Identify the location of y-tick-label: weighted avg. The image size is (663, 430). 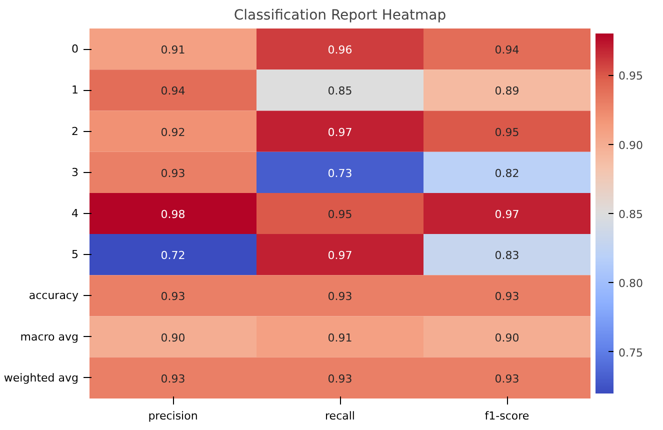
(41, 377).